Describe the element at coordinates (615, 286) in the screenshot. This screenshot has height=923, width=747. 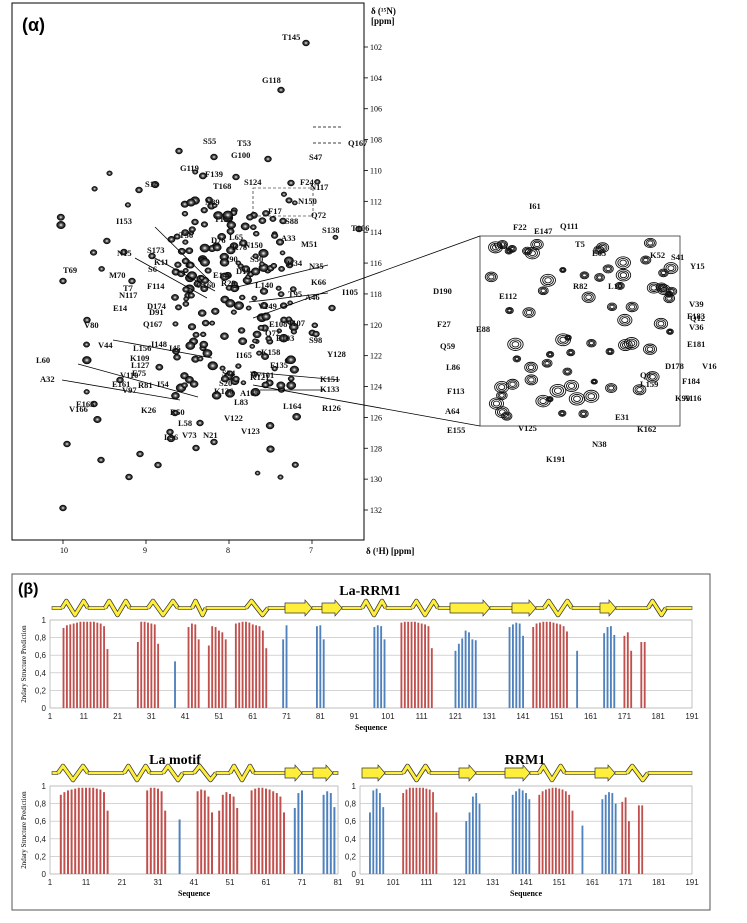
I see `inset-peak-label: L10` at that location.